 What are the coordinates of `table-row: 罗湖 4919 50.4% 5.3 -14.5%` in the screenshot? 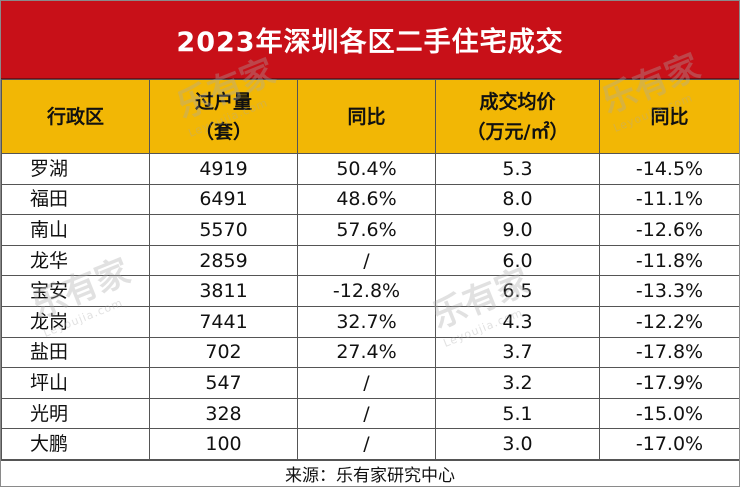 It's located at (370, 169).